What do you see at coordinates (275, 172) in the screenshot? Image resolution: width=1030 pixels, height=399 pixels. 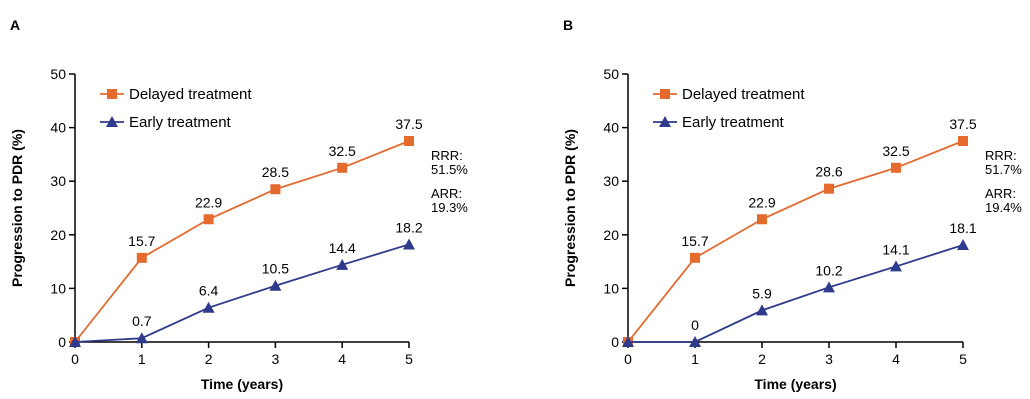 I see `data-label: 28.5` at bounding box center [275, 172].